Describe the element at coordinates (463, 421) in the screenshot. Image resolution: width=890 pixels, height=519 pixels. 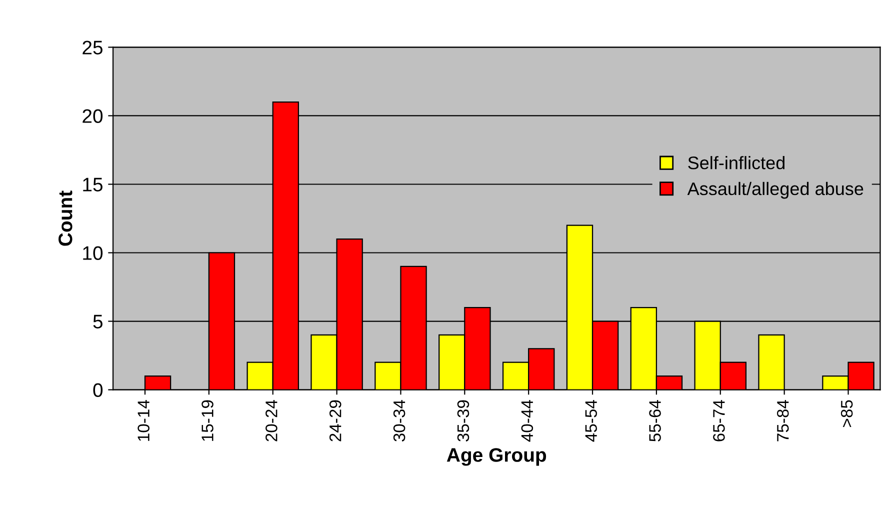
I see `x-tick-label: 35-39` at that location.